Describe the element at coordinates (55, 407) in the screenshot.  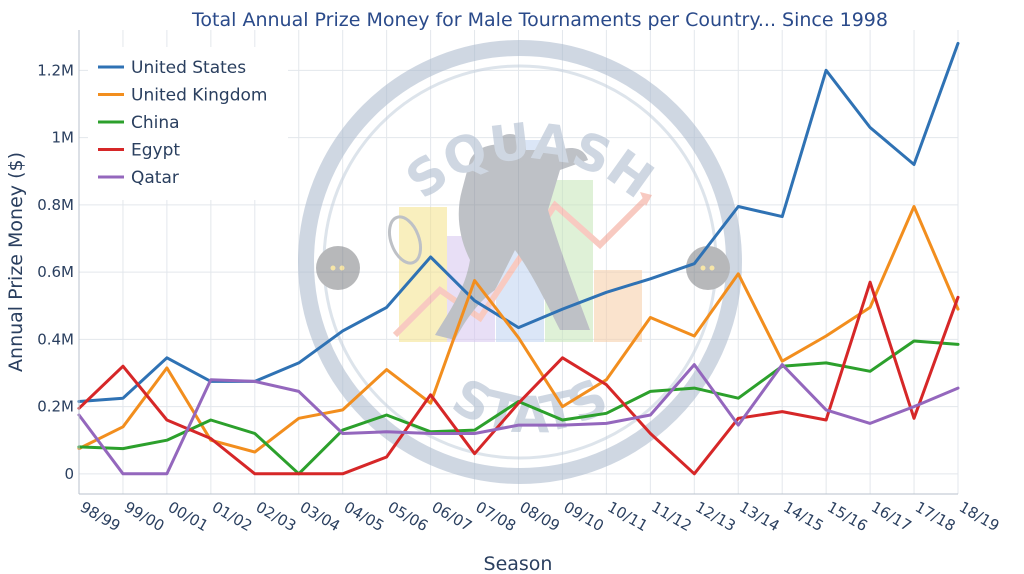
I see `y-tick-label: 0.2M` at that location.